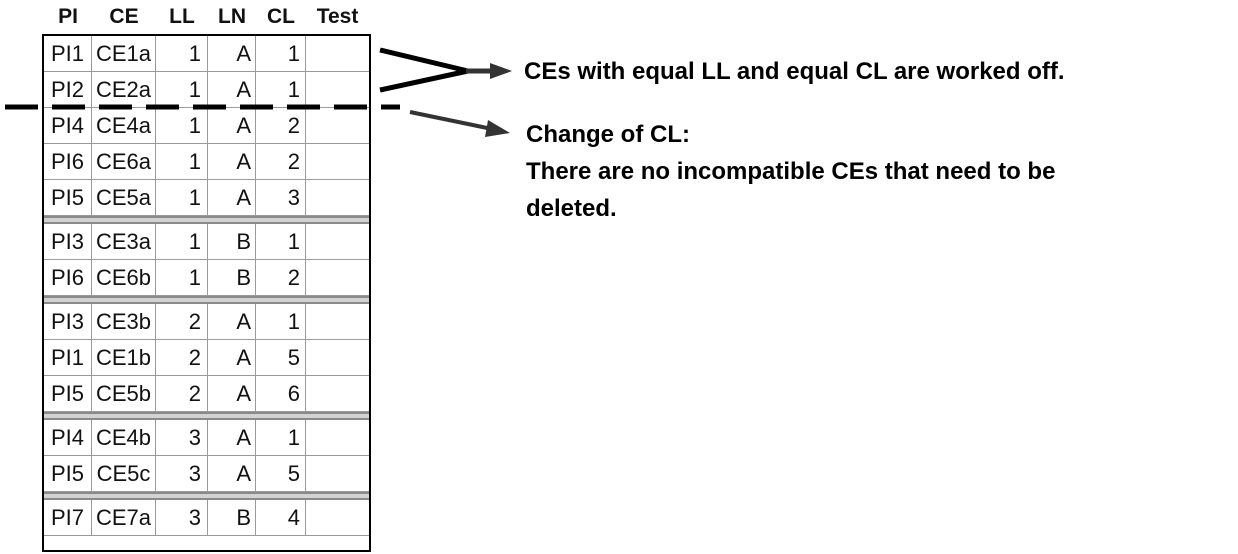  Describe the element at coordinates (124, 242) in the screenshot. I see `cell-ce: CE3a` at that location.